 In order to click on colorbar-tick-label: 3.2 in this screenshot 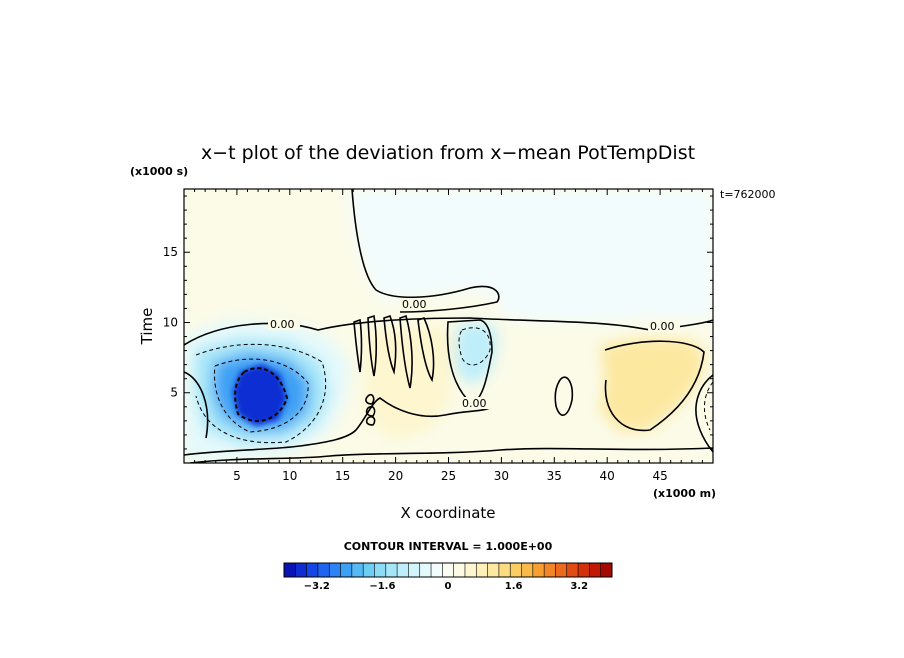, I will do `click(579, 586)`.